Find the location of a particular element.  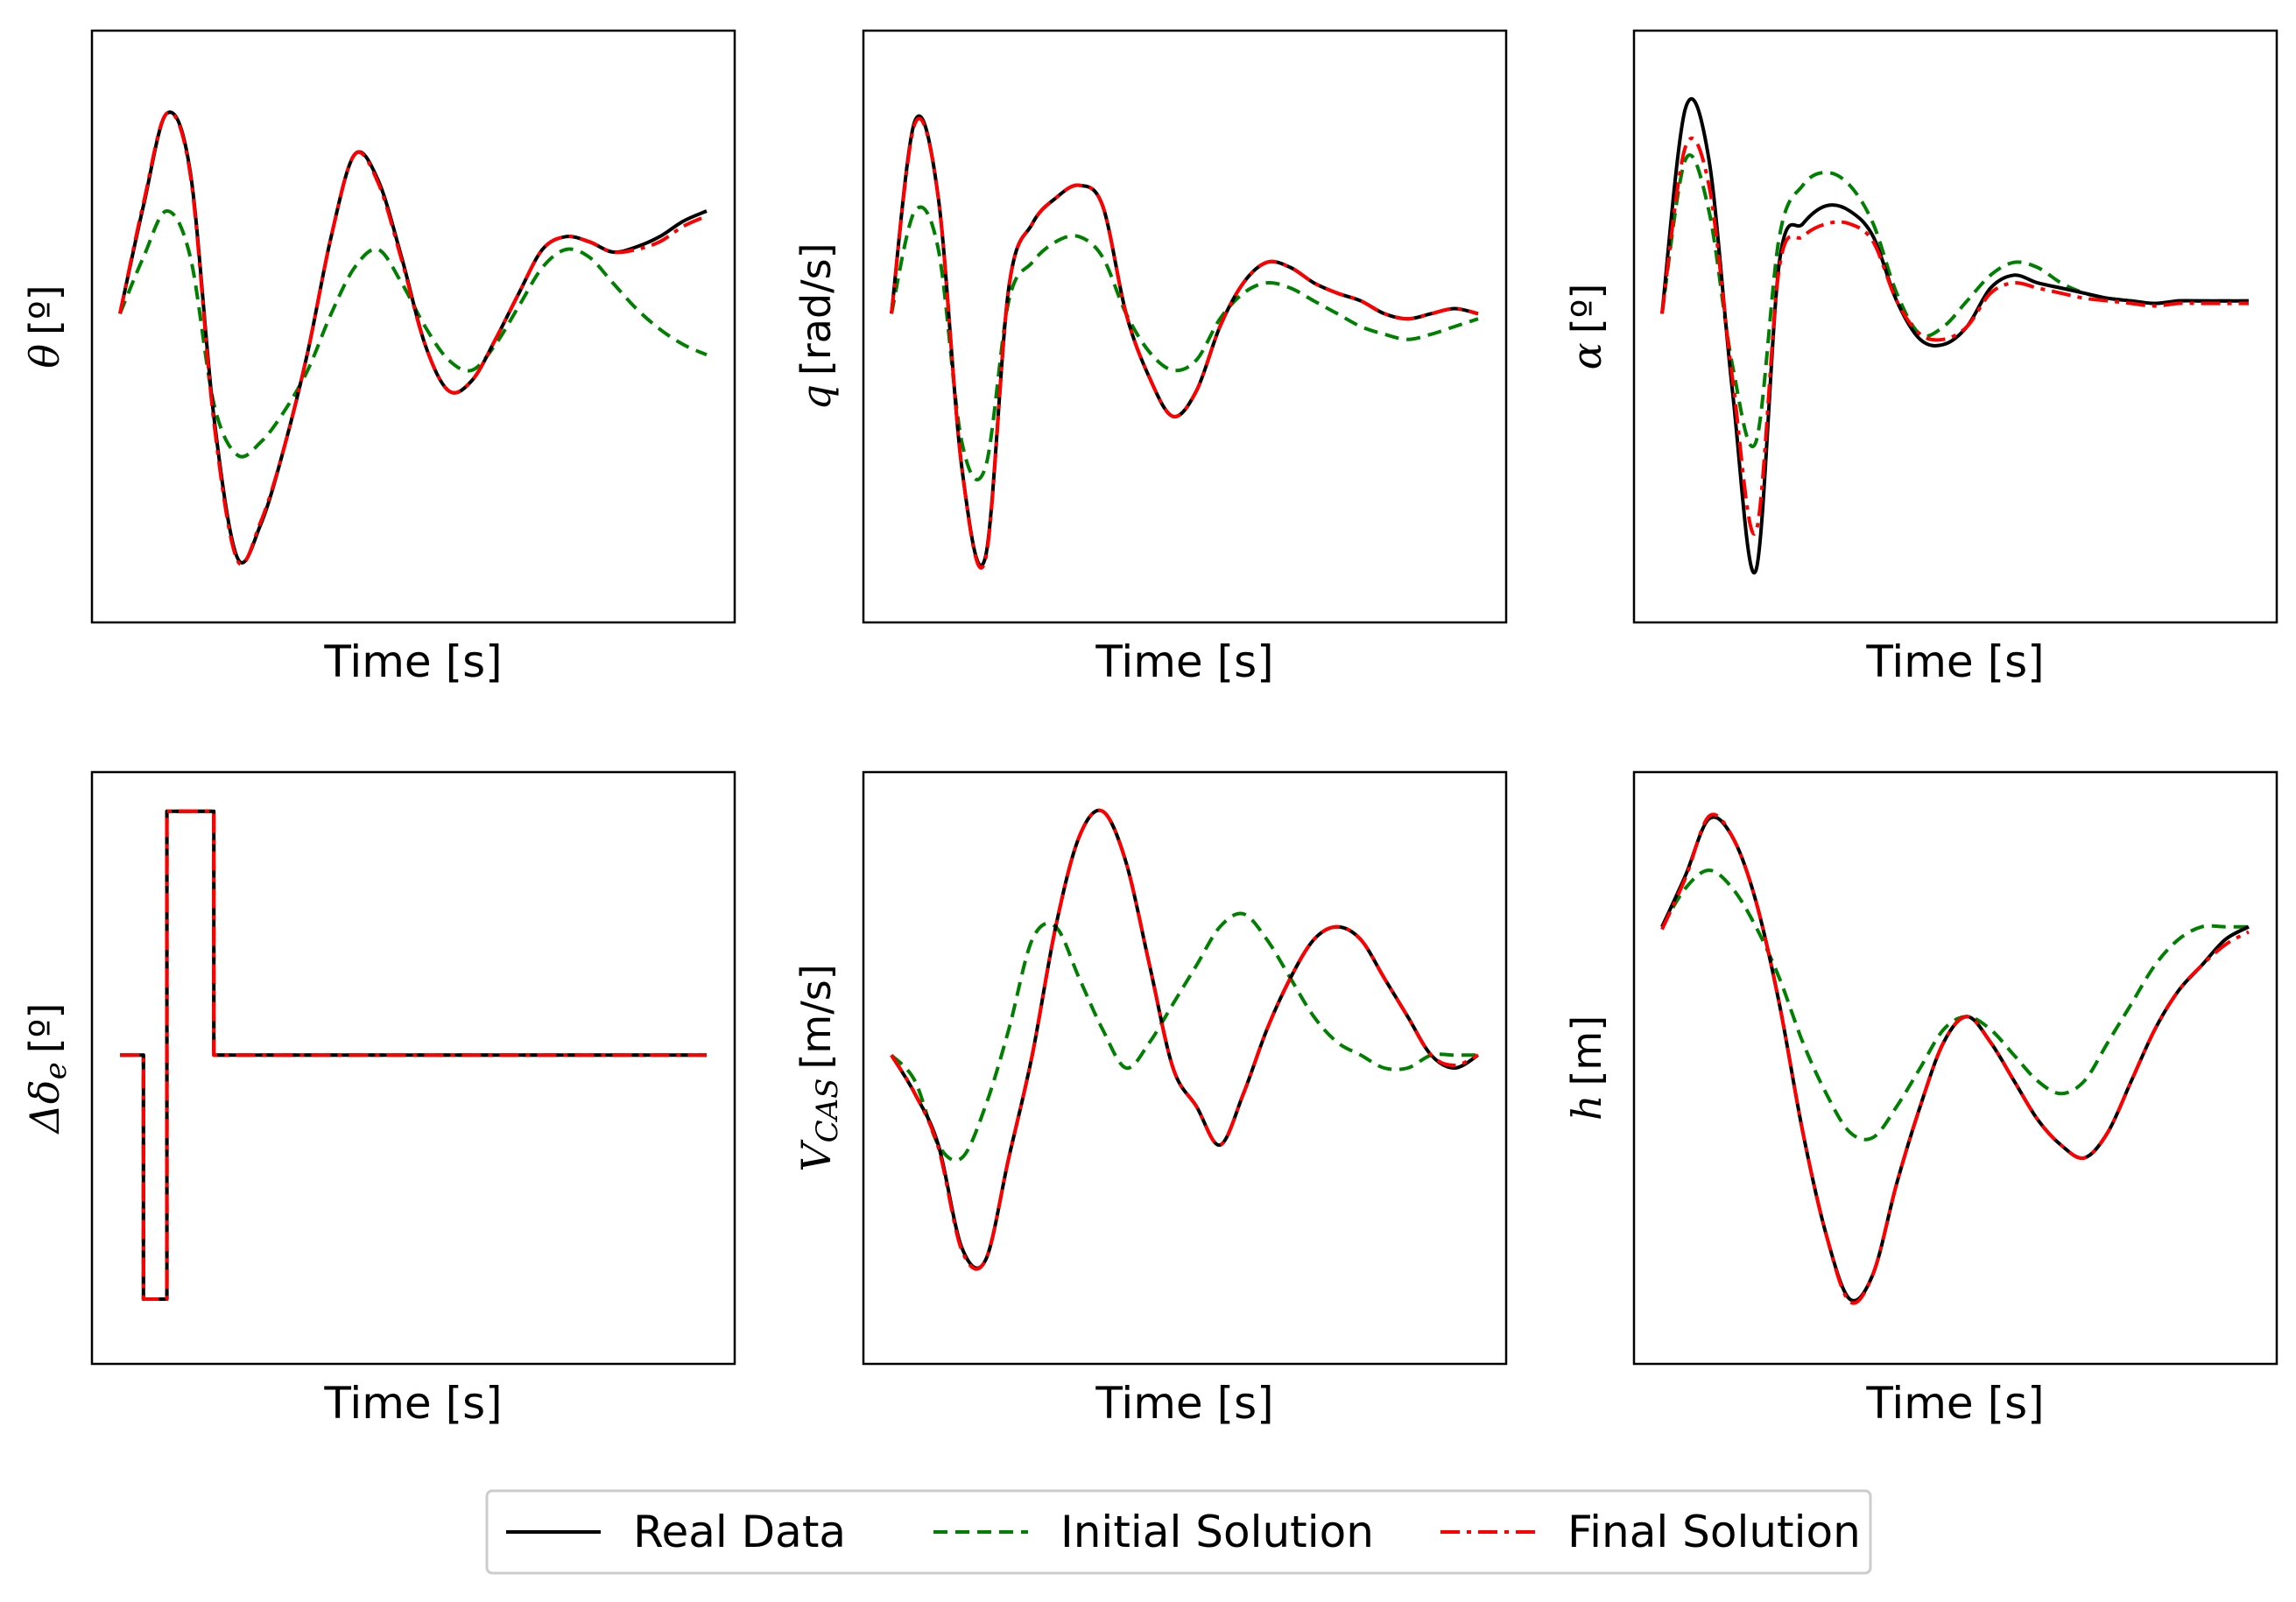

subplot-3: Time [s] α [º] is located at coordinates (1920, 358).